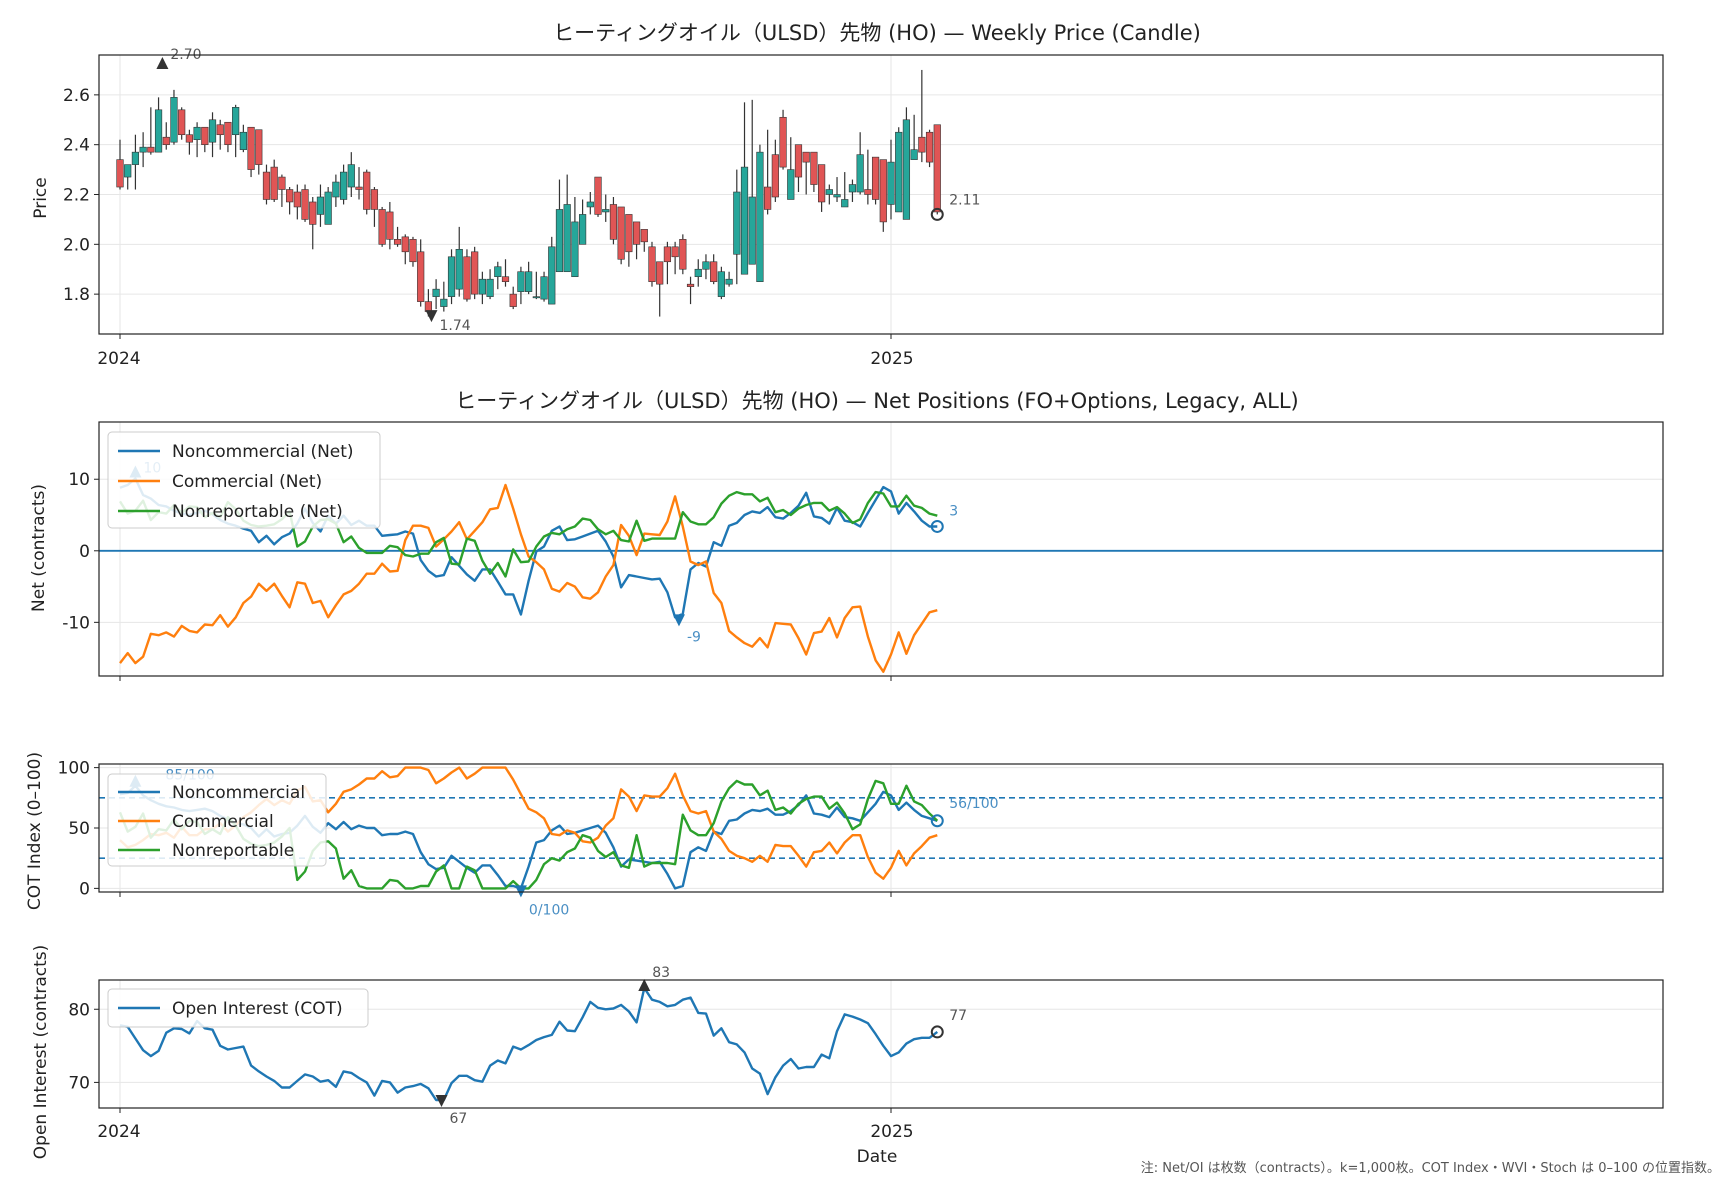 This screenshot has height=1180, width=1728. I want to click on net-y-tick-label: 0, so click(84, 552).